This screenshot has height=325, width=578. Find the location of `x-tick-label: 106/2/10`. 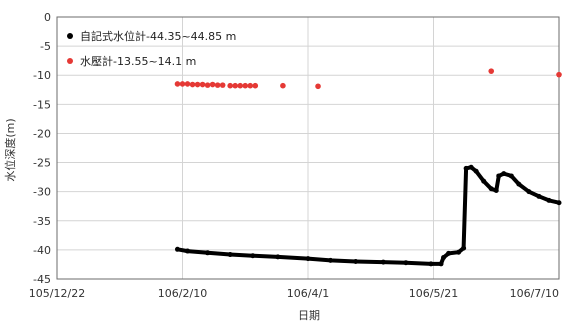

x-tick-label: 106/2/10 is located at coordinates (182, 293).